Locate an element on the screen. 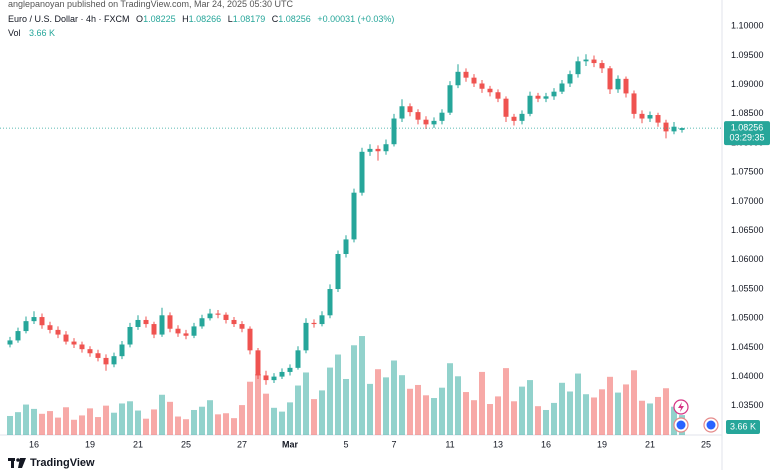 The image size is (780, 470). volume-badge is located at coordinates (743, 427).